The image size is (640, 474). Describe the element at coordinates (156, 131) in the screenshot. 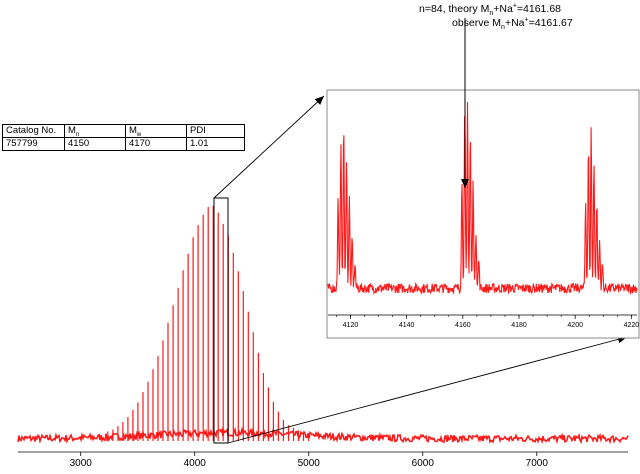

I see `header-mw: Mw` at that location.